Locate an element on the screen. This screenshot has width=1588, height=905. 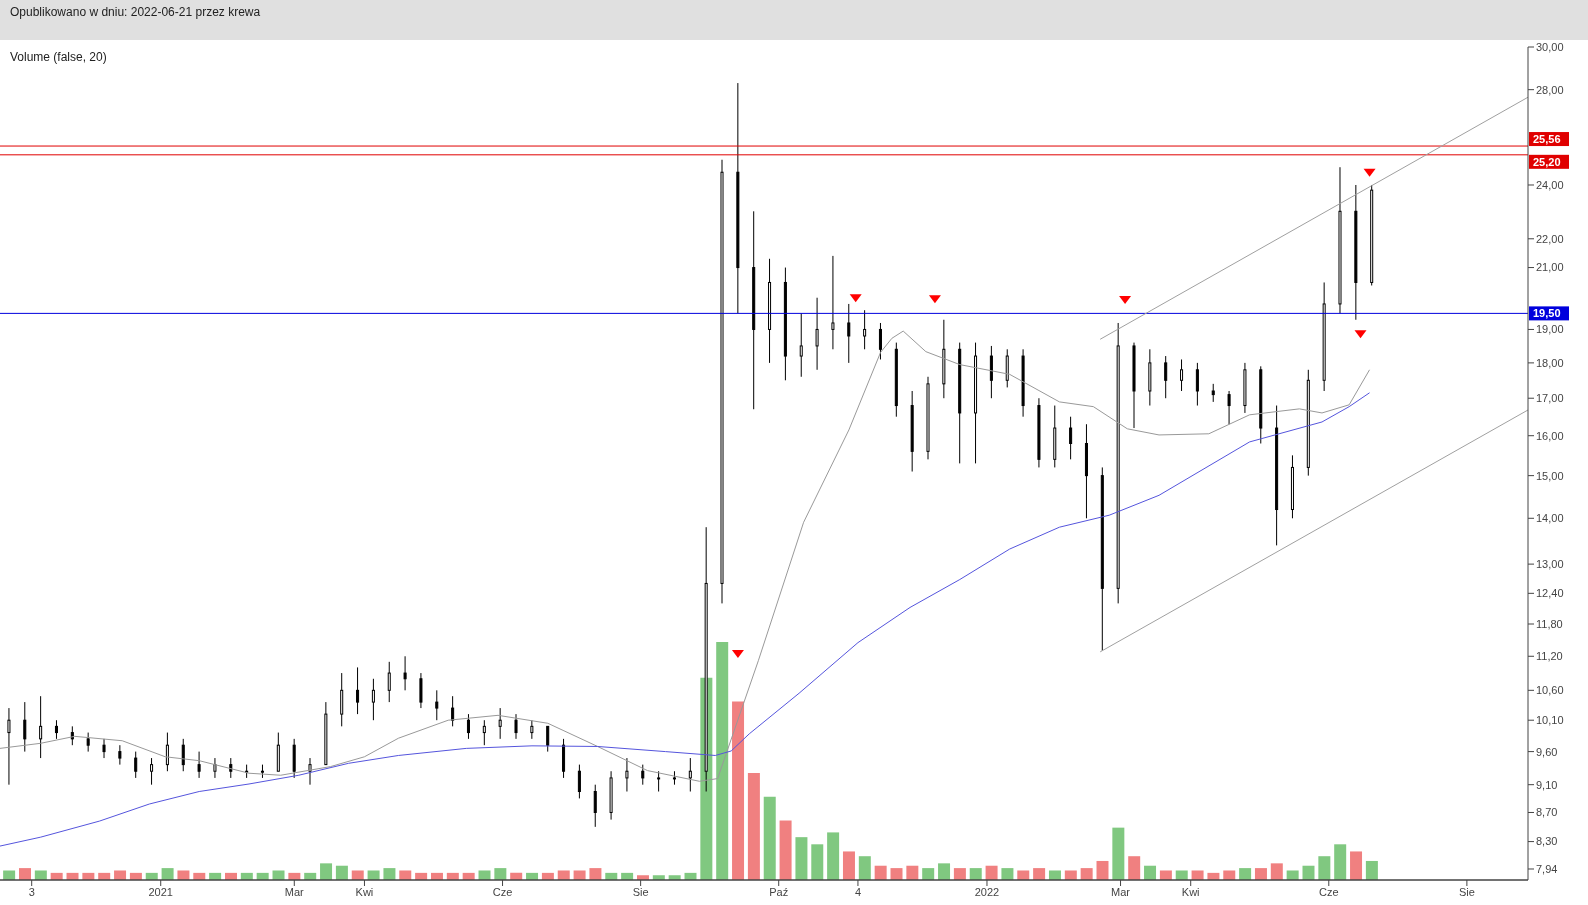
y-tick-label: 28,00 is located at coordinates (1550, 89).